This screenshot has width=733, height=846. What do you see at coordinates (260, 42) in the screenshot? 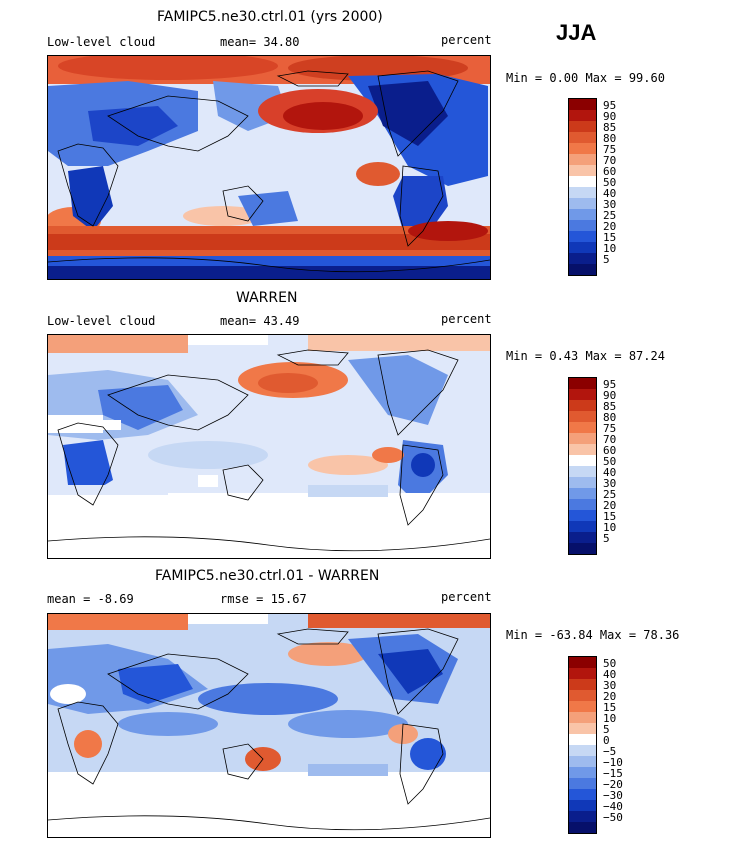
I see `panel-1-mean-label: mean= 34.80` at bounding box center [260, 42].